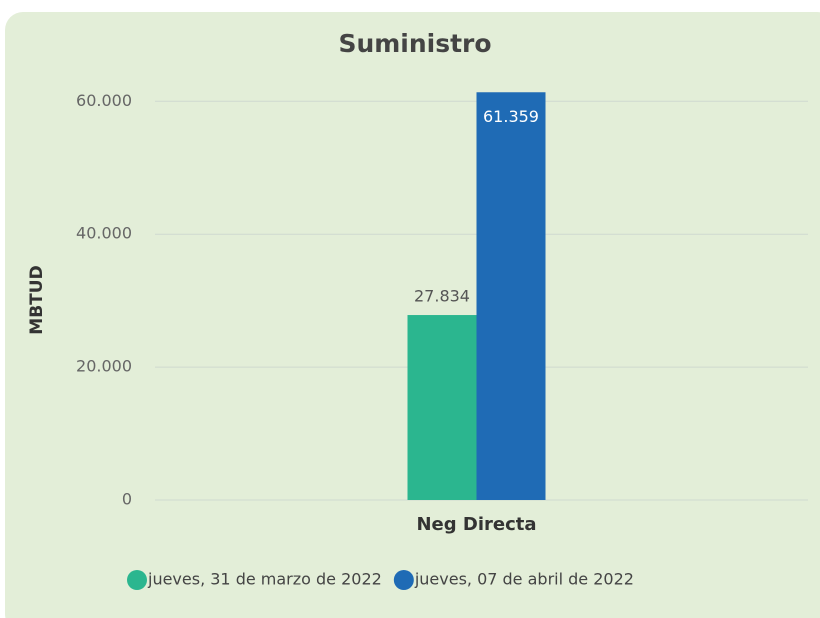 This screenshot has height=618, width=820. Describe the element at coordinates (104, 366) in the screenshot. I see `y-tick-label: 20.000` at that location.